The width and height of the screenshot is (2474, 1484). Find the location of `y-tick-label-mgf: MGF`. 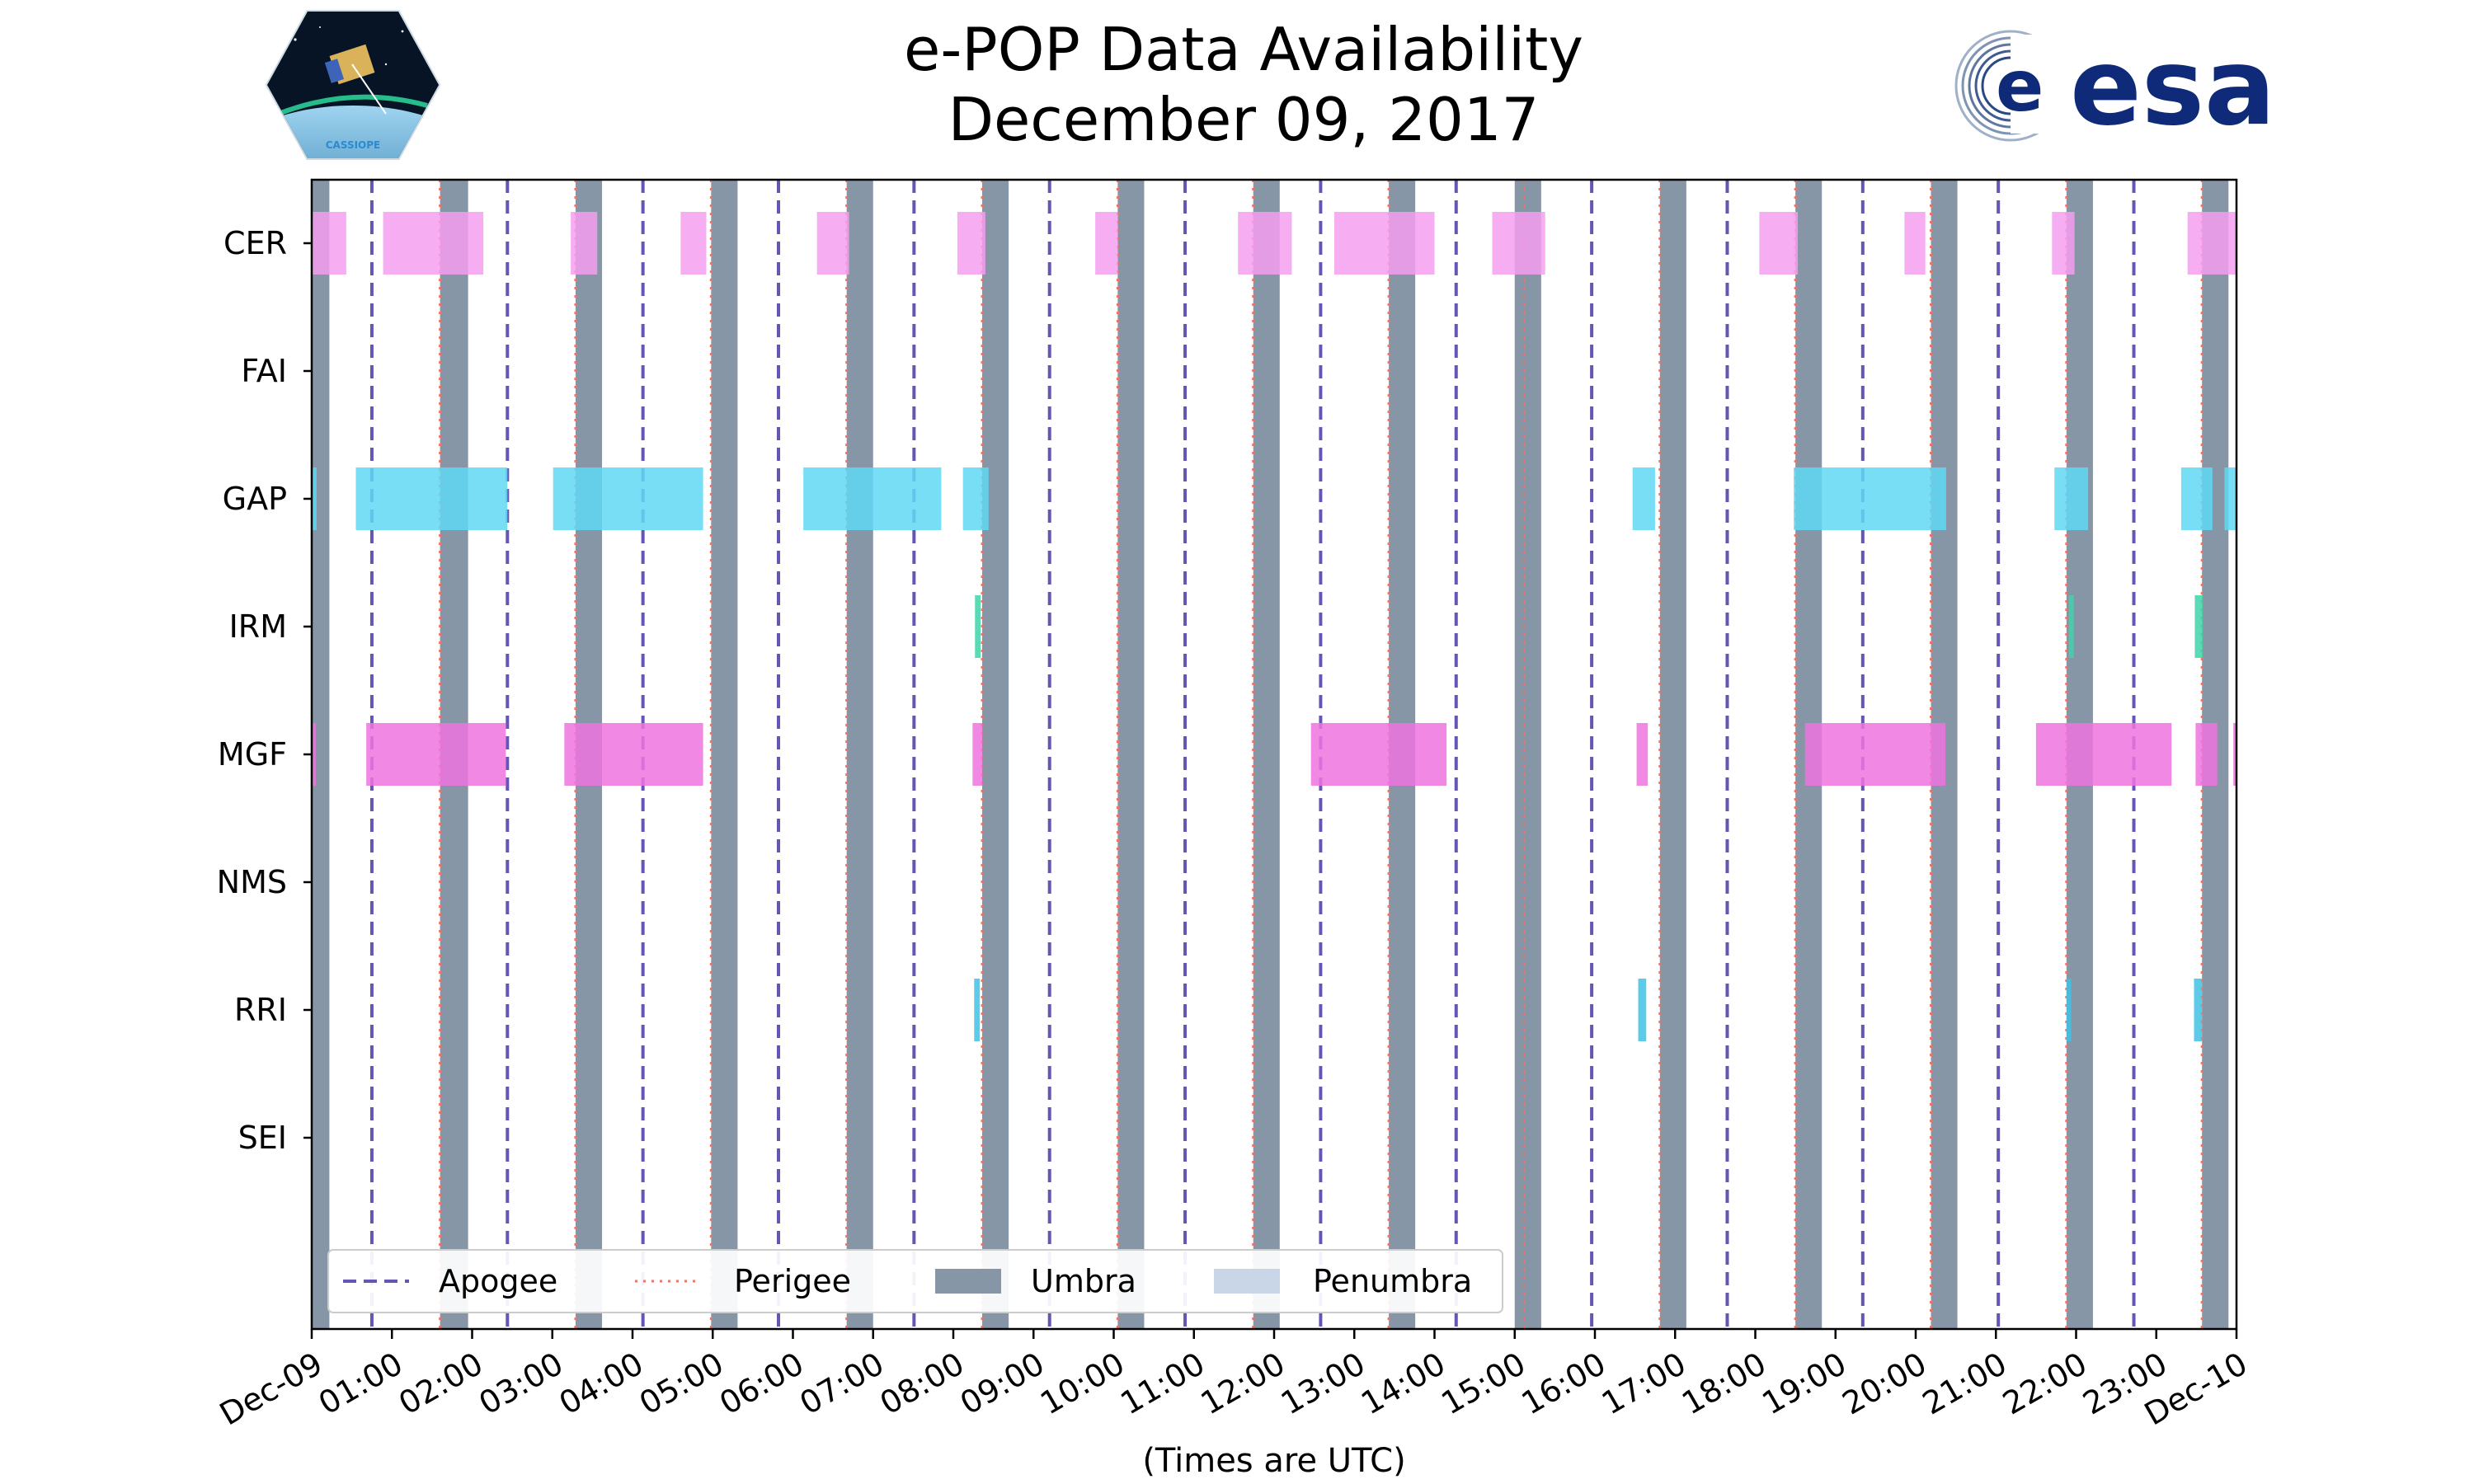

y-tick-label-mgf: MGF is located at coordinates (252, 754).